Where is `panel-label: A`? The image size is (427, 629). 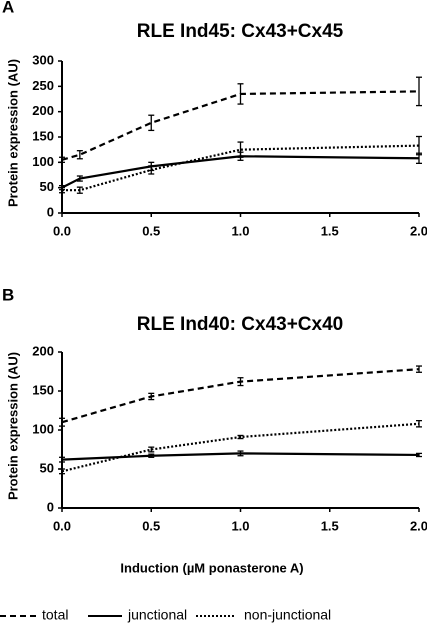 panel-label: A is located at coordinates (8, 8).